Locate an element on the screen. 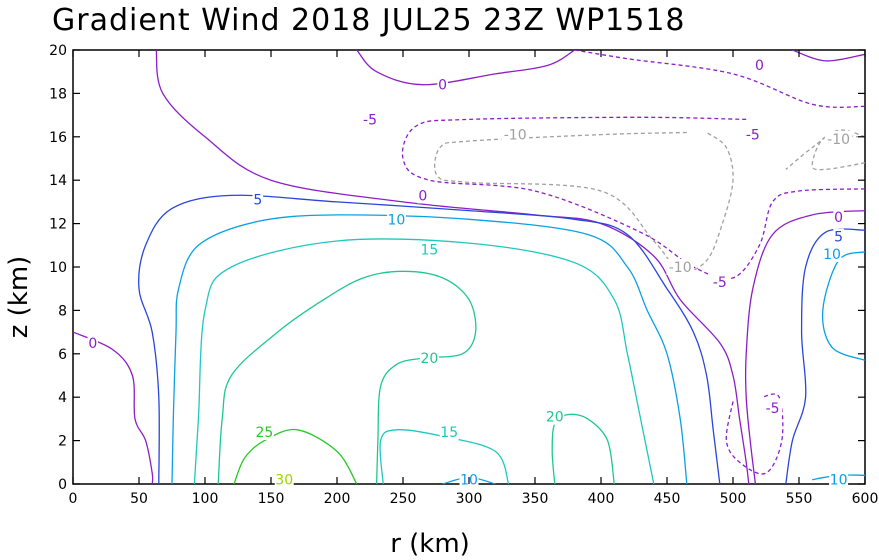 The width and height of the screenshot is (879, 560). y-tick-label: 4 is located at coordinates (62, 398).